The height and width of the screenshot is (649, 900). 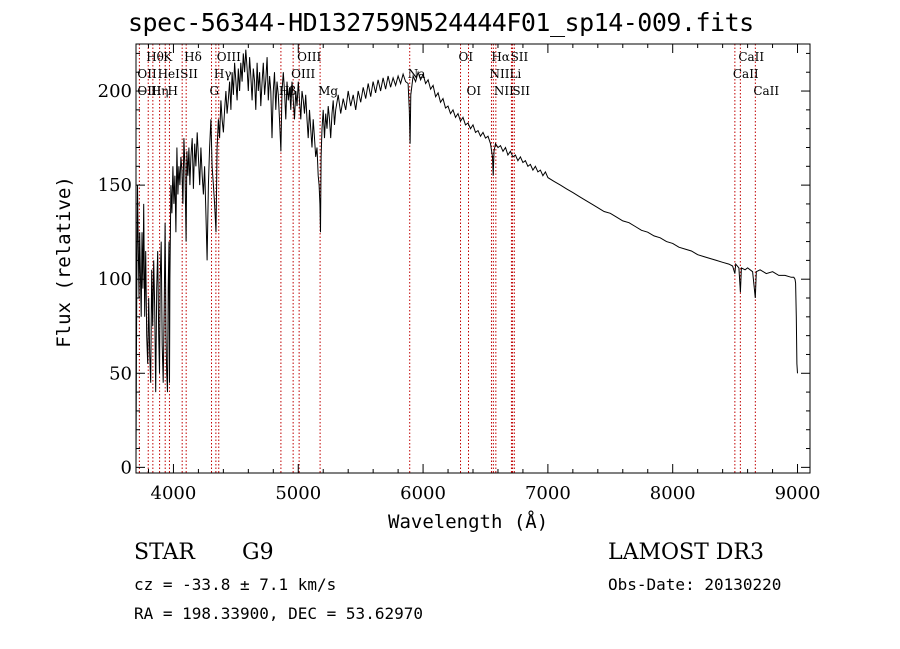 I want to click on line-label: Hδ, so click(x=193, y=57).